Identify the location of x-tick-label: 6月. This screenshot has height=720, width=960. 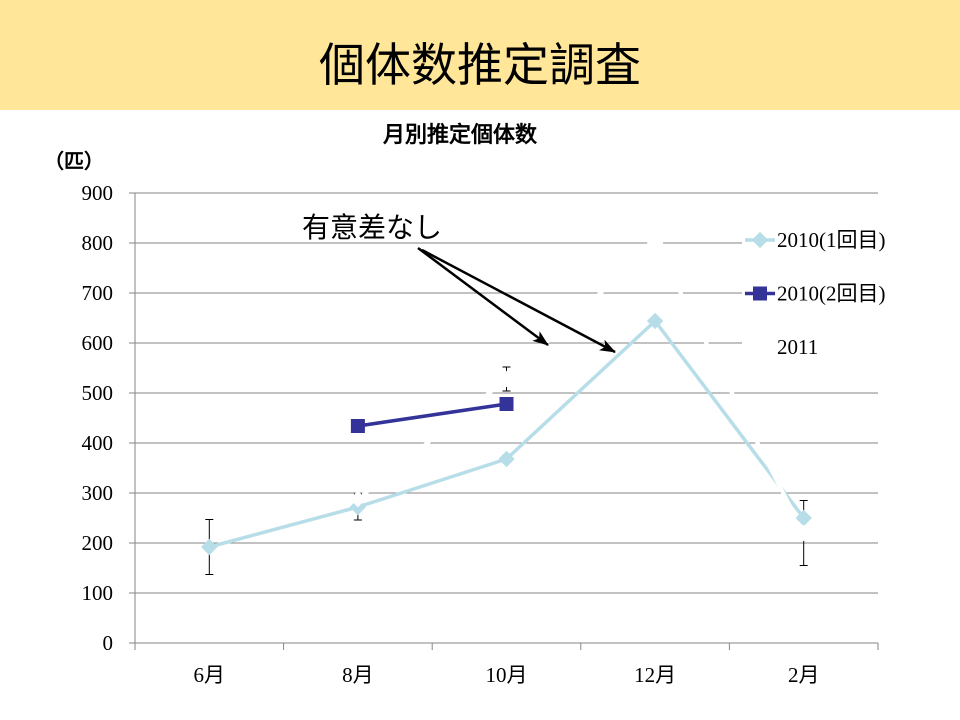
(210, 675).